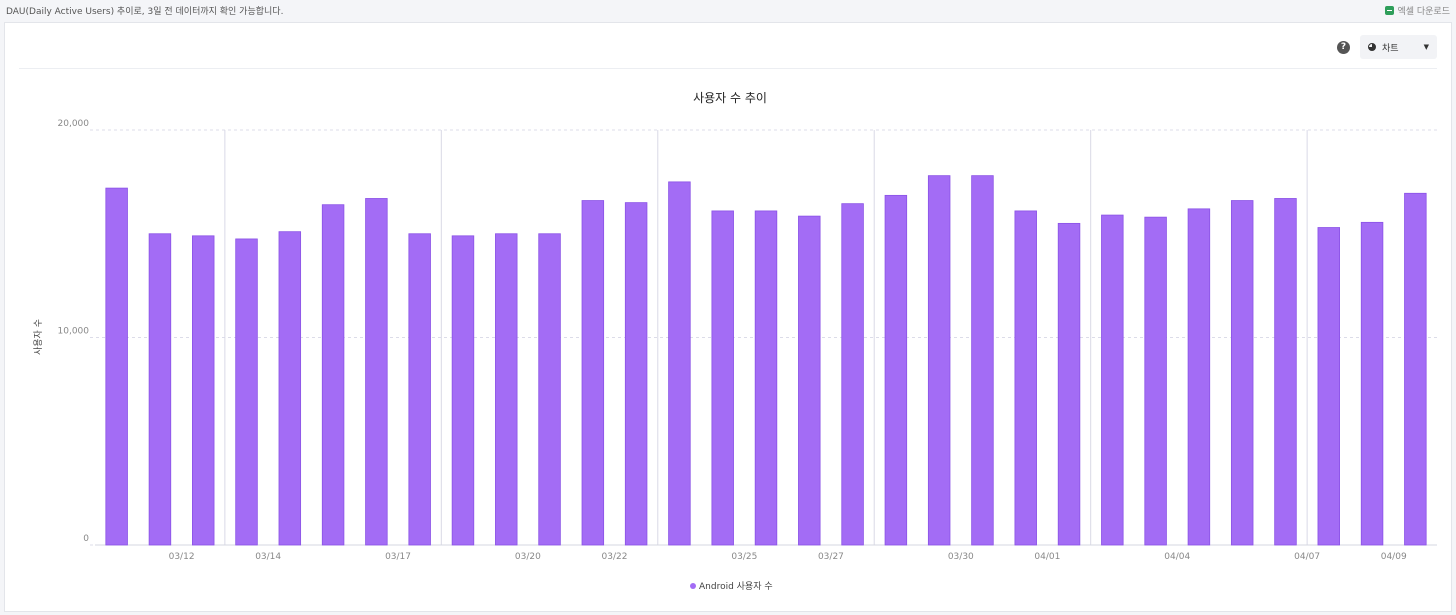  I want to click on view-type-select: 차트 ▼, so click(1398, 47).